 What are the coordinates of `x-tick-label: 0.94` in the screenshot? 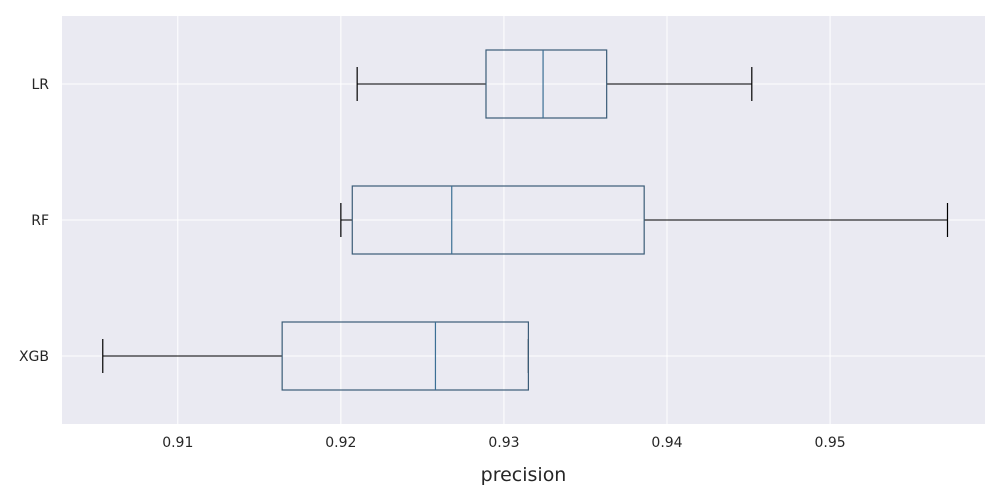 It's located at (666, 443).